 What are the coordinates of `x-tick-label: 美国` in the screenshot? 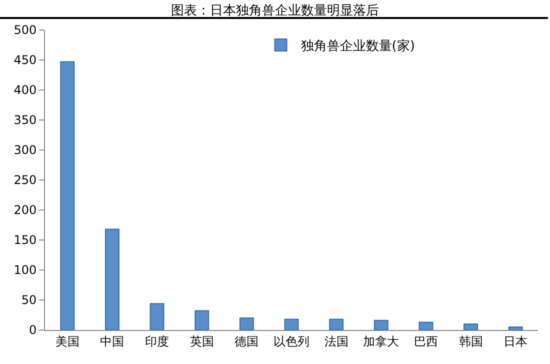 It's located at (67, 341).